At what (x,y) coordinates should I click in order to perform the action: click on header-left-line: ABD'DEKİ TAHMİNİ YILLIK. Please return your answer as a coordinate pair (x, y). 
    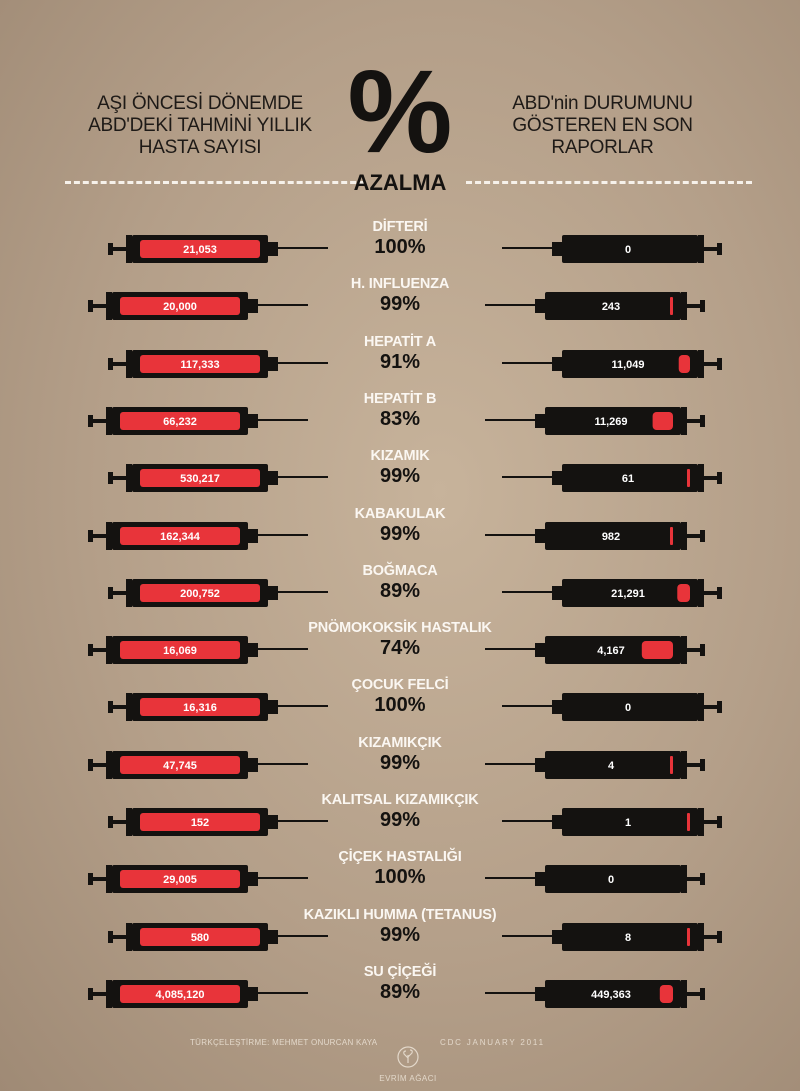
    Looking at the image, I should click on (200, 125).